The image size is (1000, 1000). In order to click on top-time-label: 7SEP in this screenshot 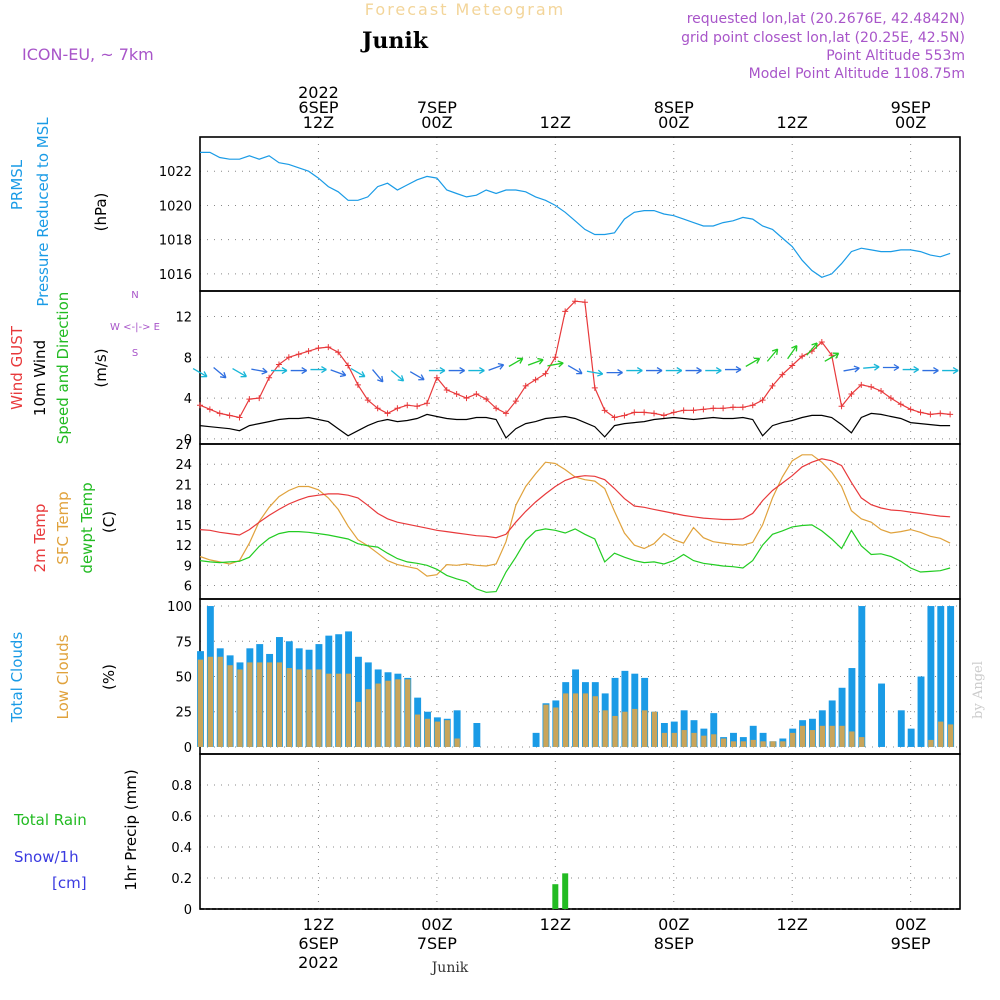, I will do `click(437, 107)`.